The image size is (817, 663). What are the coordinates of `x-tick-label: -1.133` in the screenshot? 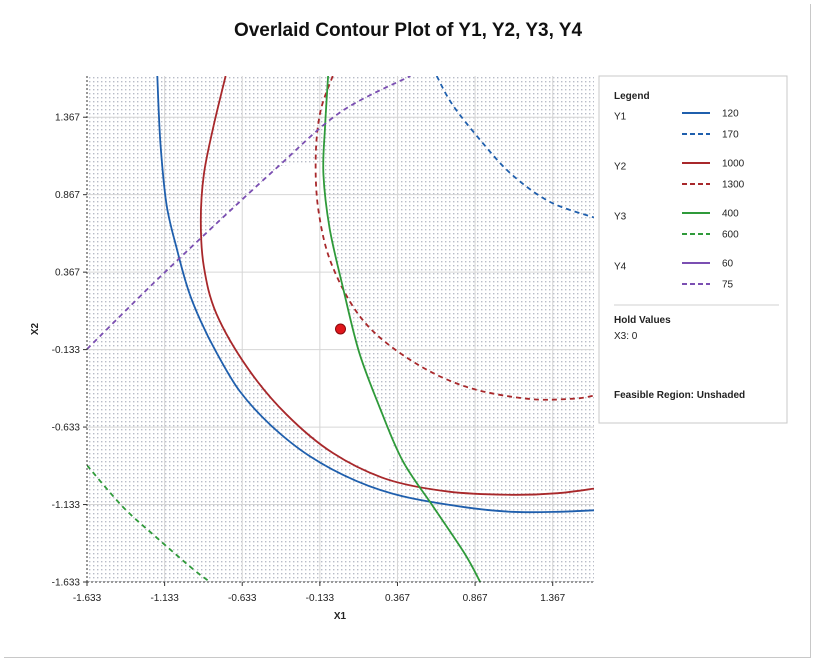 It's located at (164, 598).